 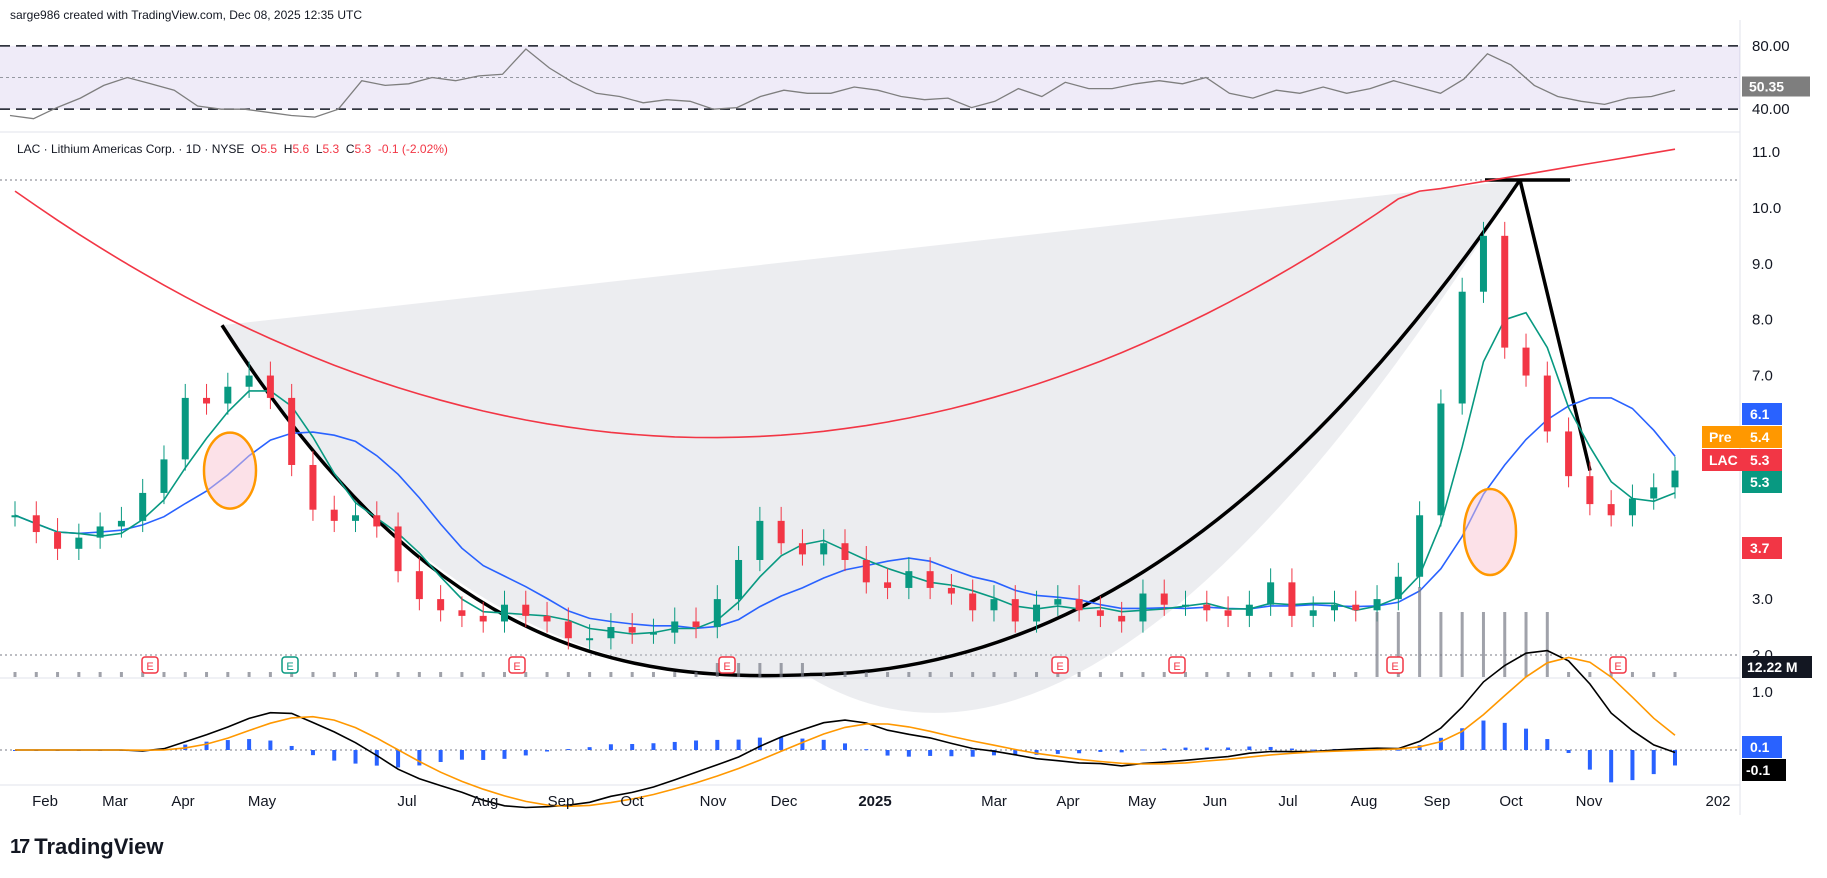 I want to click on rsi-last-tag-box, so click(x=1776, y=86).